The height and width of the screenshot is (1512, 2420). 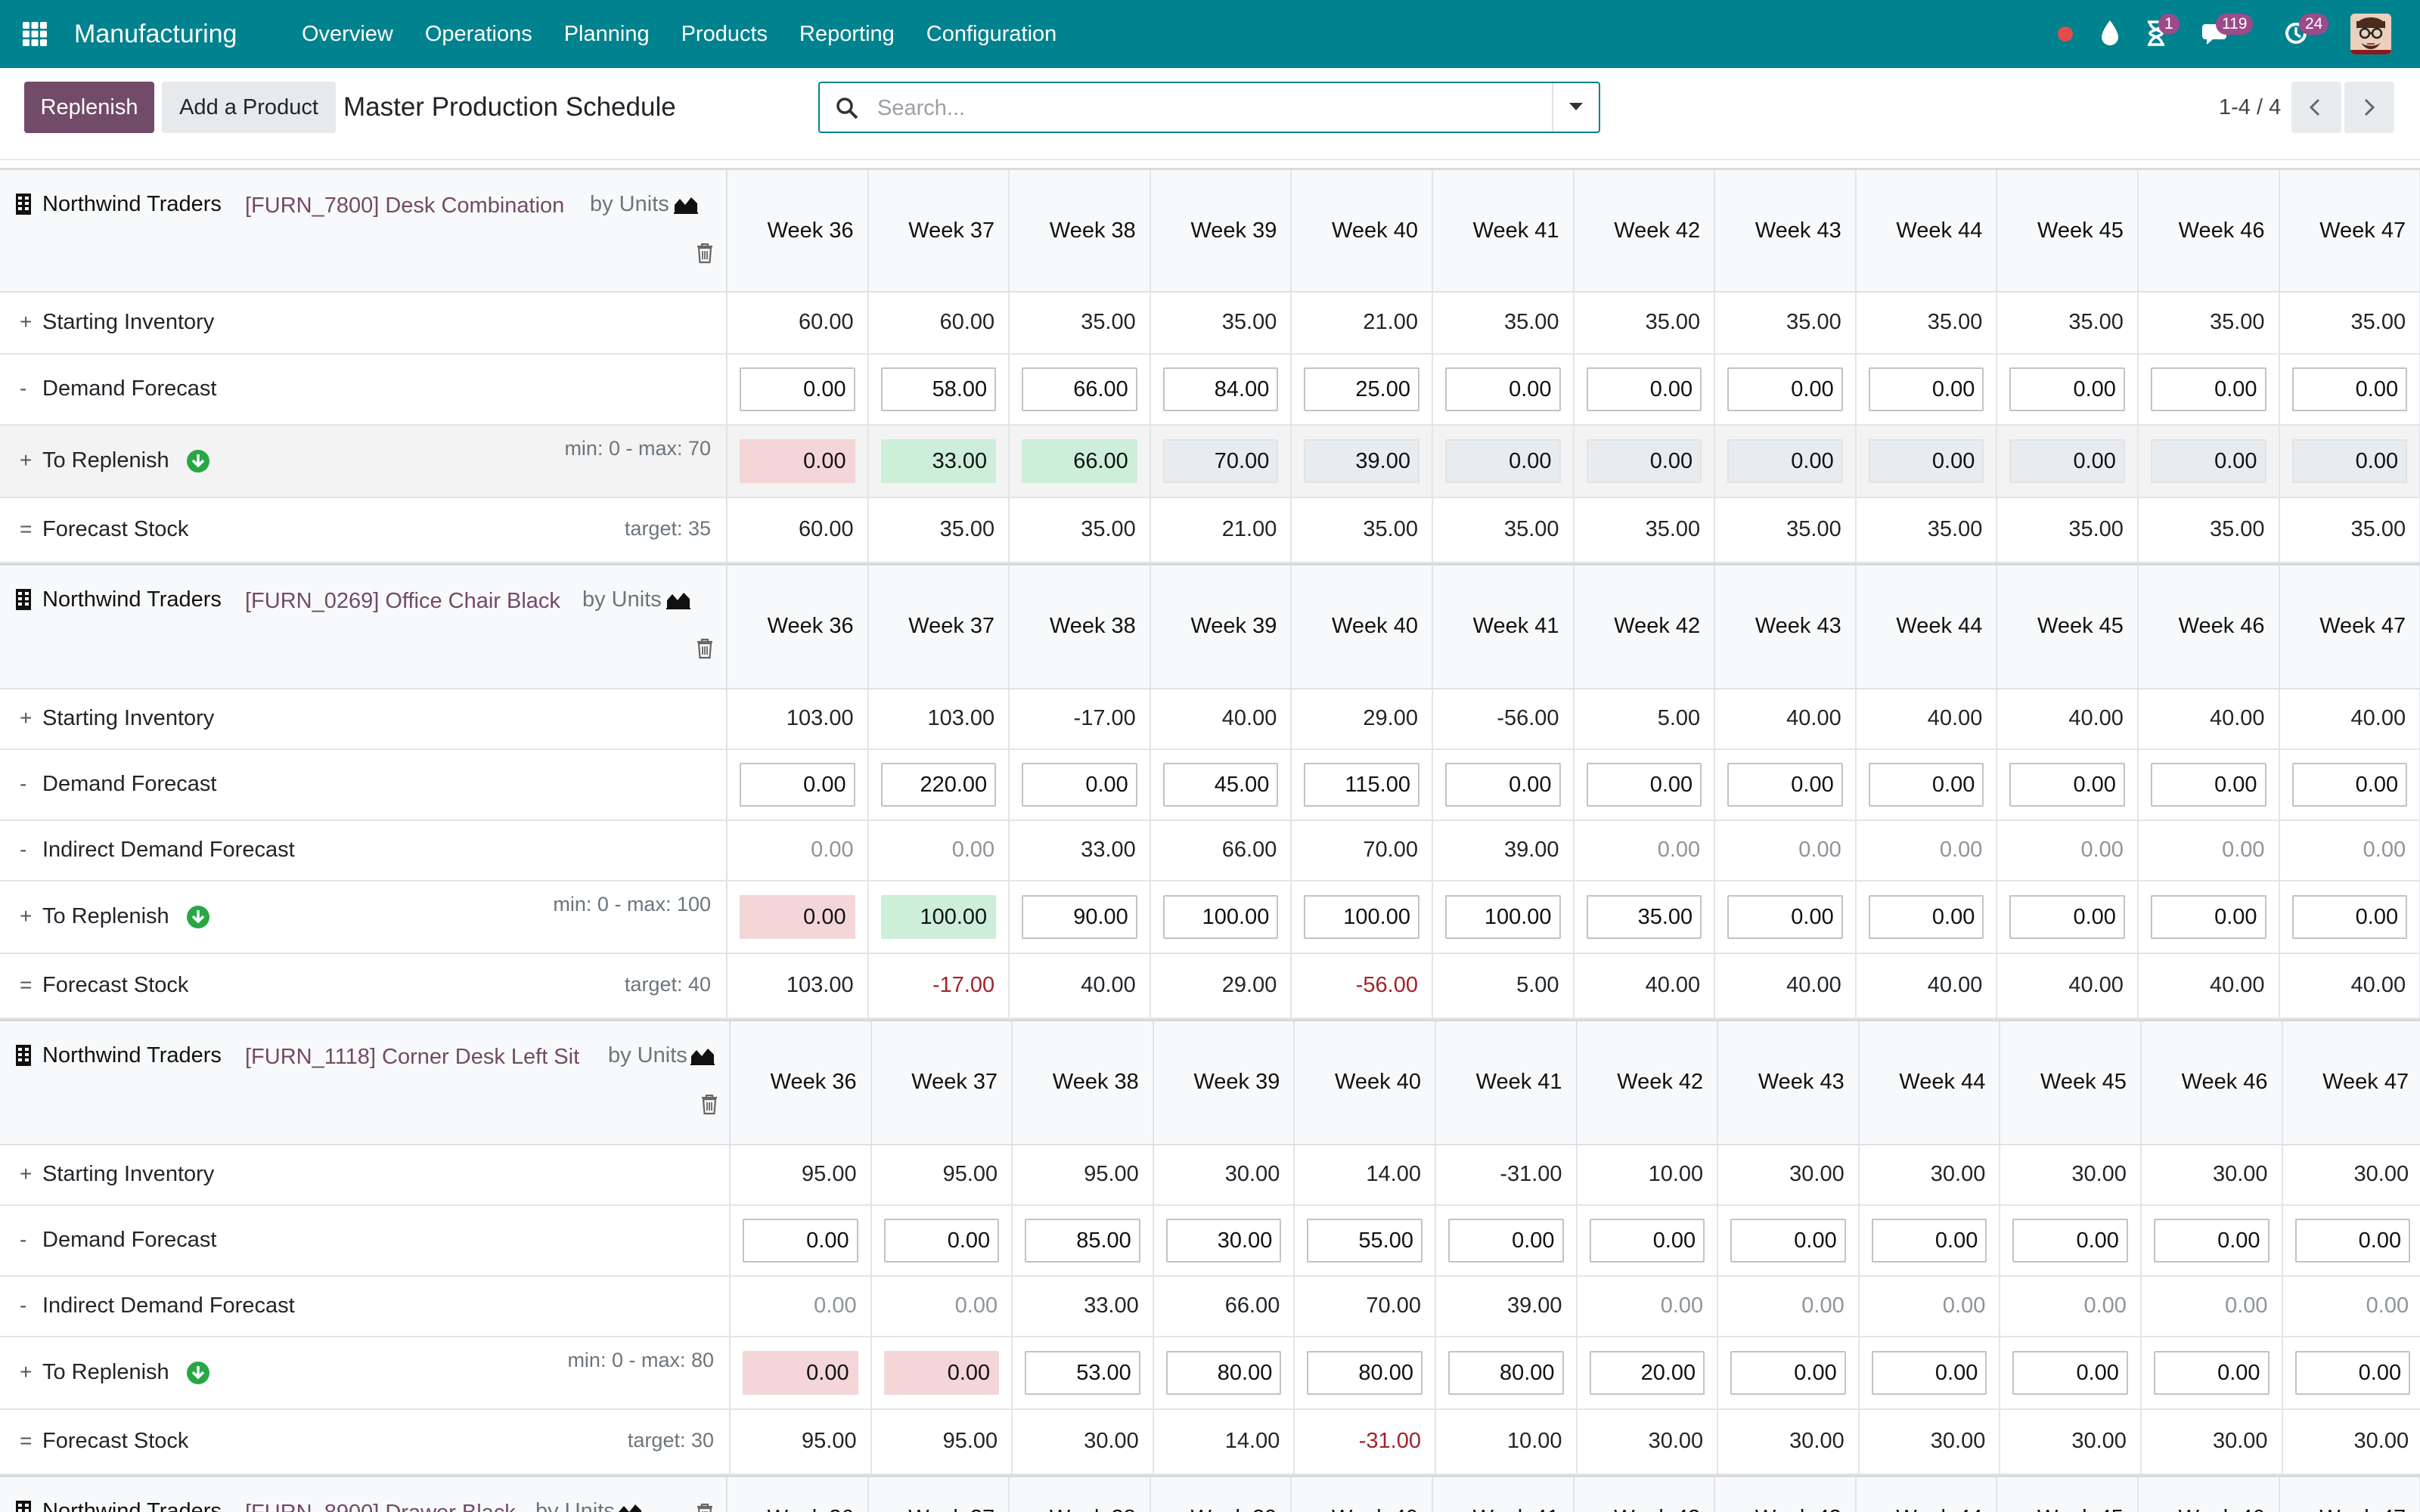 I want to click on app-title: Manufacturing, so click(x=155, y=34).